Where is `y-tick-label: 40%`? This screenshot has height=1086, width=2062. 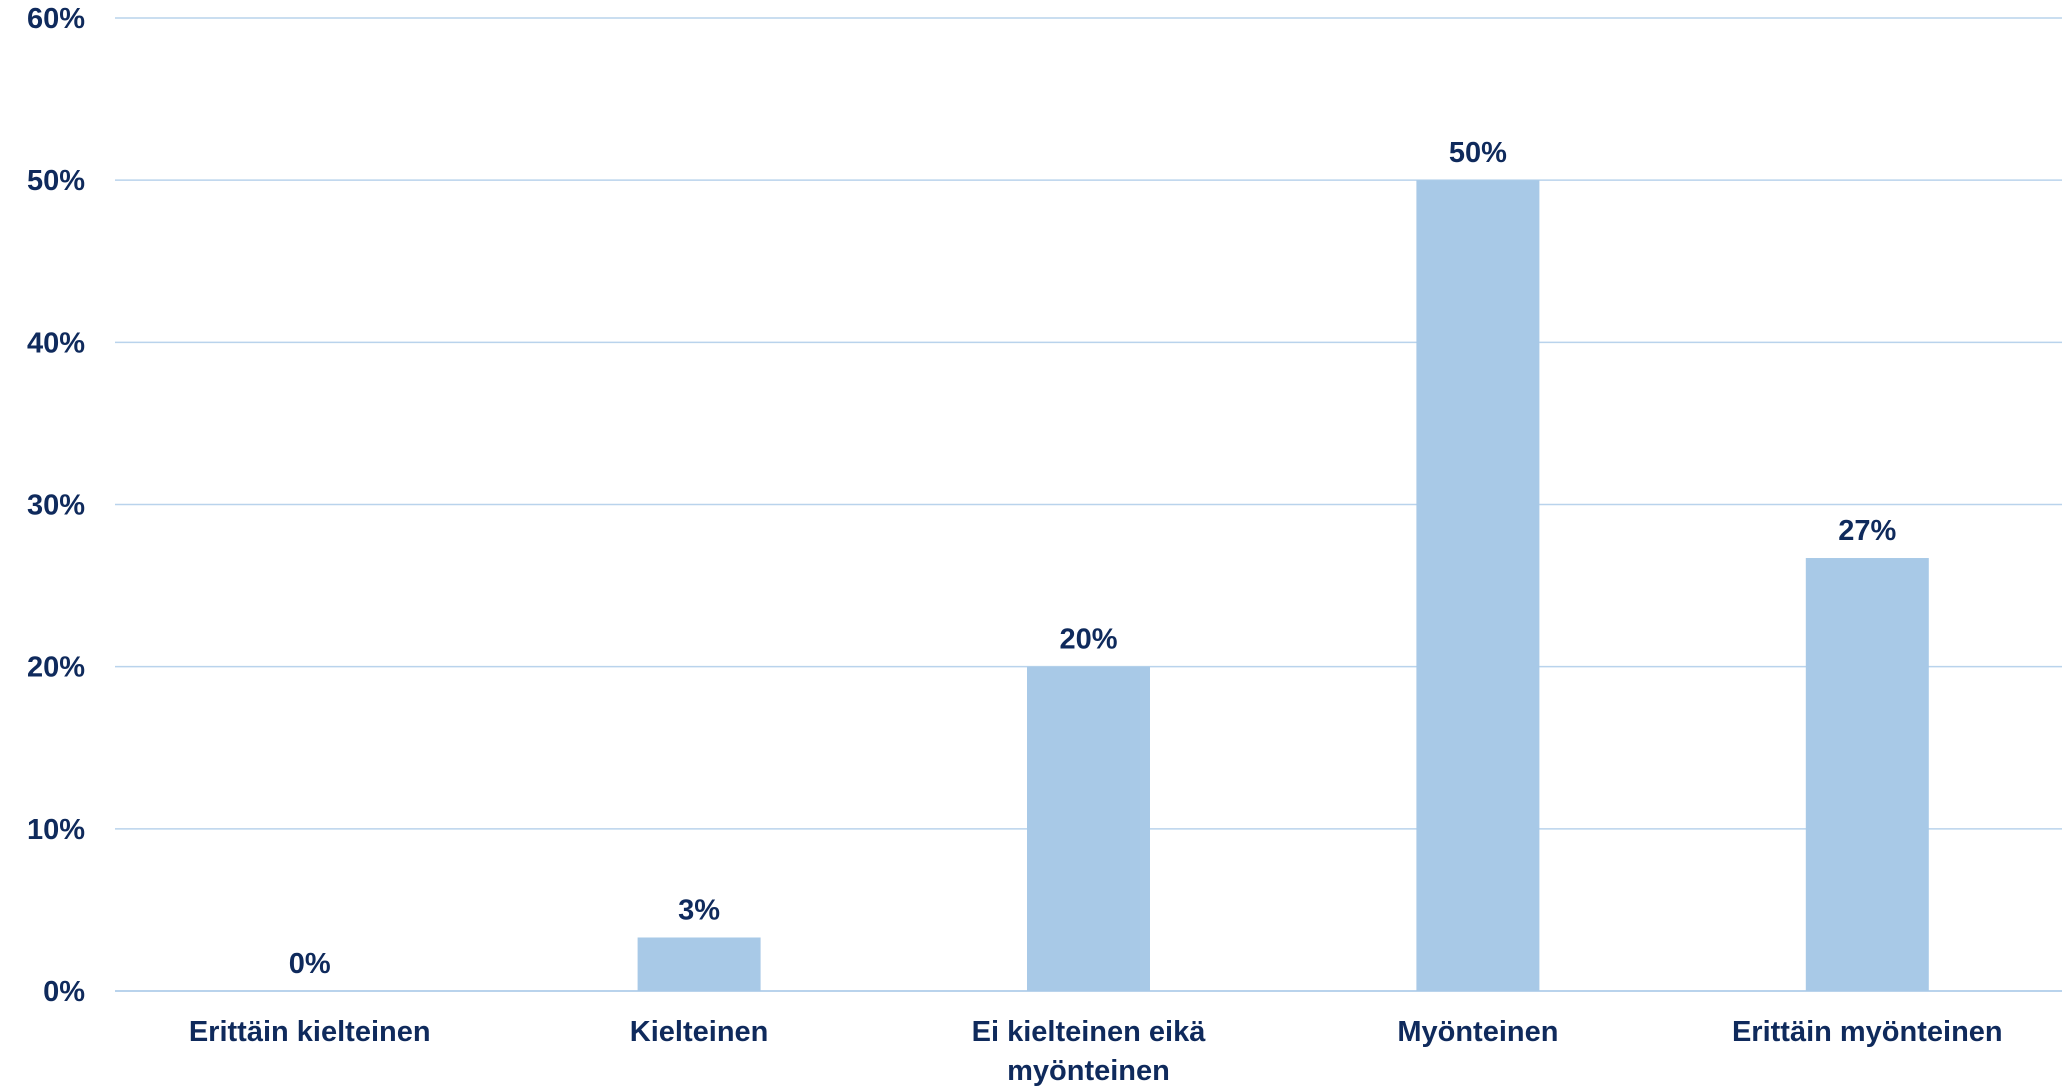
y-tick-label: 40% is located at coordinates (56, 343).